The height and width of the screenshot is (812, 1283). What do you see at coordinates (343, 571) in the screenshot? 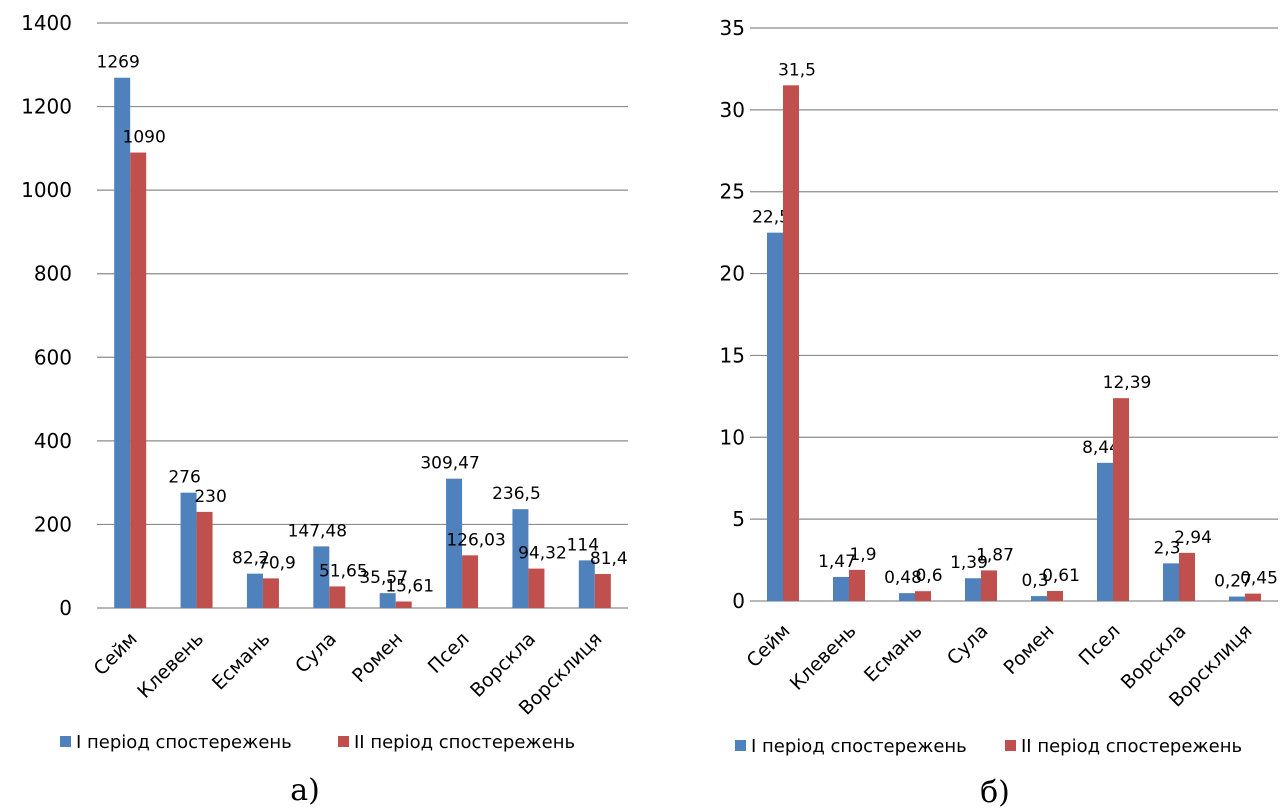
I see `data-label: 51,65` at bounding box center [343, 571].